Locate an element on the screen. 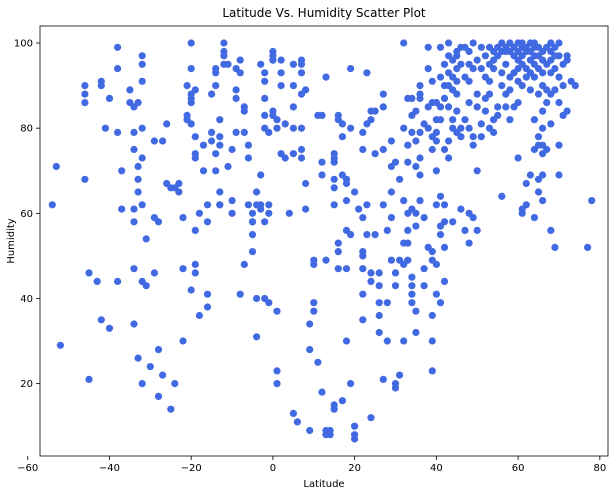  x-tick-label: −40 is located at coordinates (109, 468).